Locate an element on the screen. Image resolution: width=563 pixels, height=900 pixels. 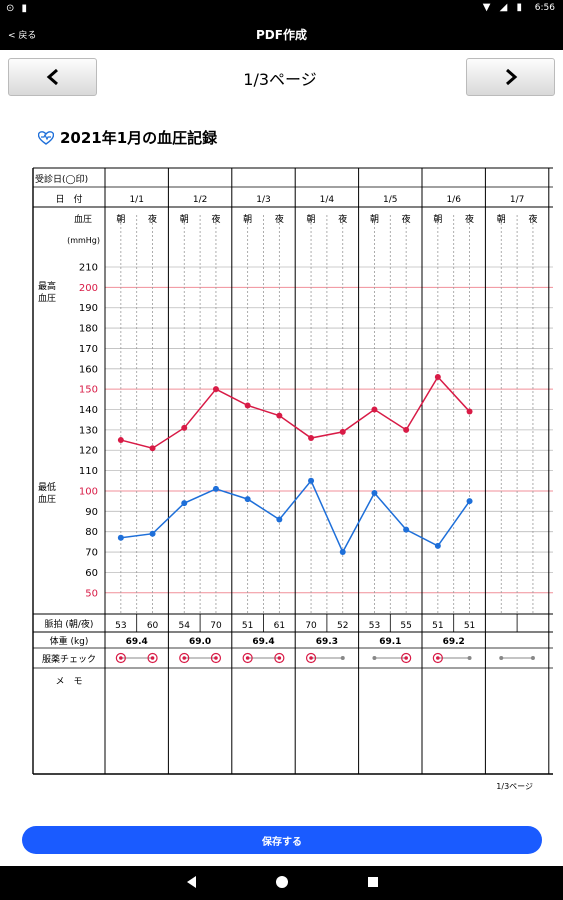
pulse-value-night: 55 is located at coordinates (405, 626).